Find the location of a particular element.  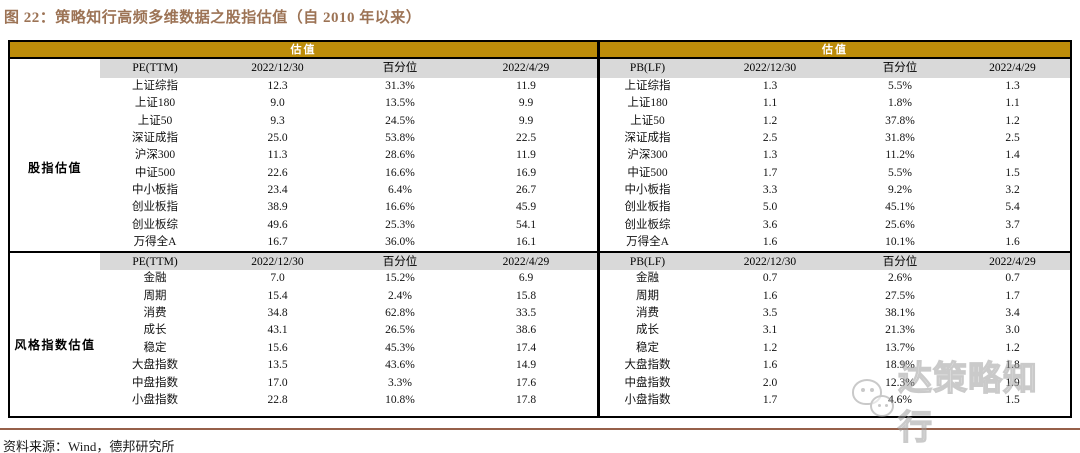

value-cell: 5.4 is located at coordinates (1012, 207).